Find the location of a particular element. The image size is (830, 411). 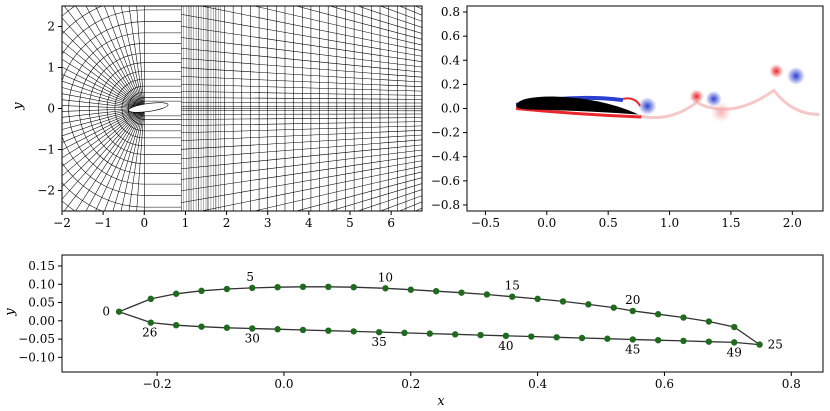

vorticity-y-tick-label: 0.8 is located at coordinates (450, 12).